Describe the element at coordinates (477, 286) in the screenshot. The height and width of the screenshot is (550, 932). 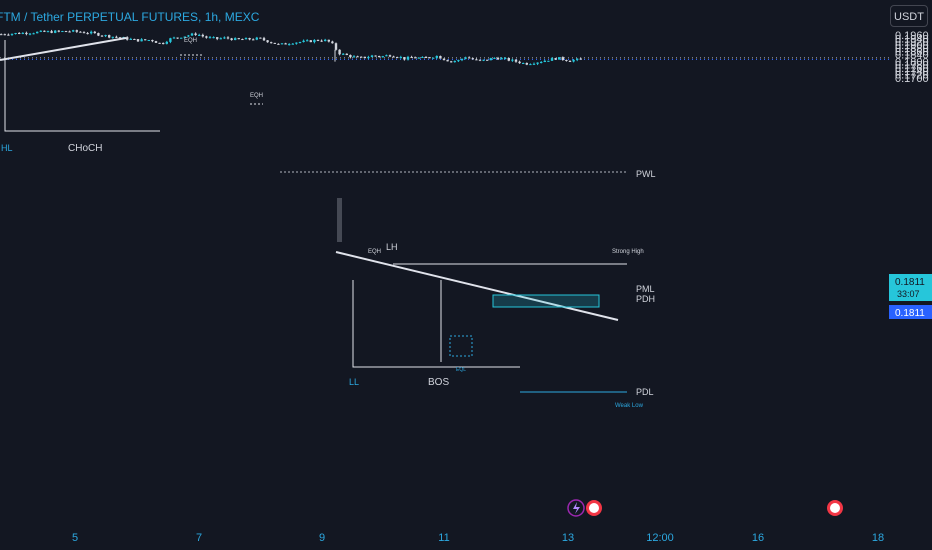
I see `trendline-descending` at that location.